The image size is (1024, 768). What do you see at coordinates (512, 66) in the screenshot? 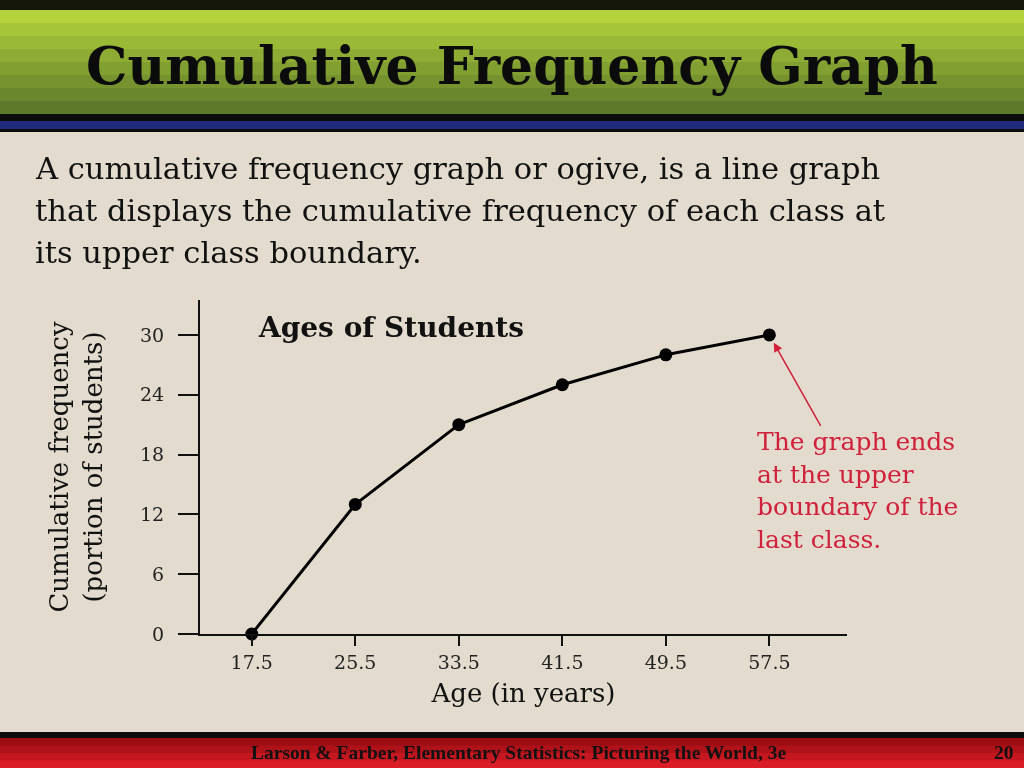
I see `chart-title: Cumulative Frequency Graph` at bounding box center [512, 66].